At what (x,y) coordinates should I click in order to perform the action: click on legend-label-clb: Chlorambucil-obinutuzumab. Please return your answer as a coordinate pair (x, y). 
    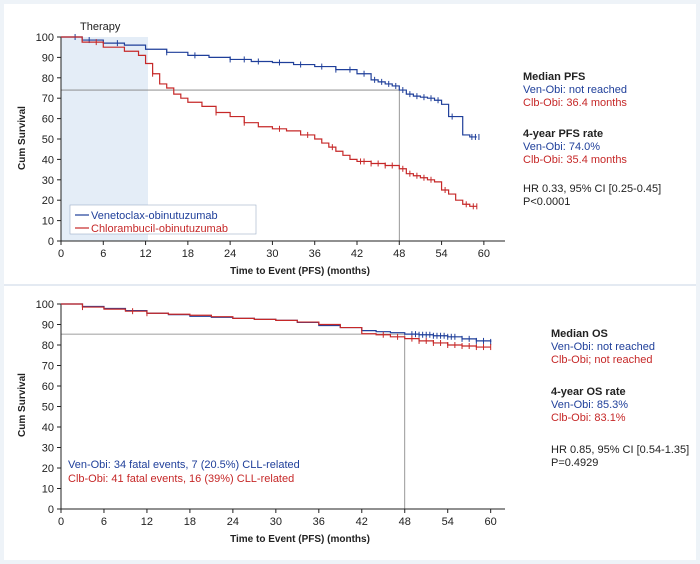
    Looking at the image, I should click on (159, 229).